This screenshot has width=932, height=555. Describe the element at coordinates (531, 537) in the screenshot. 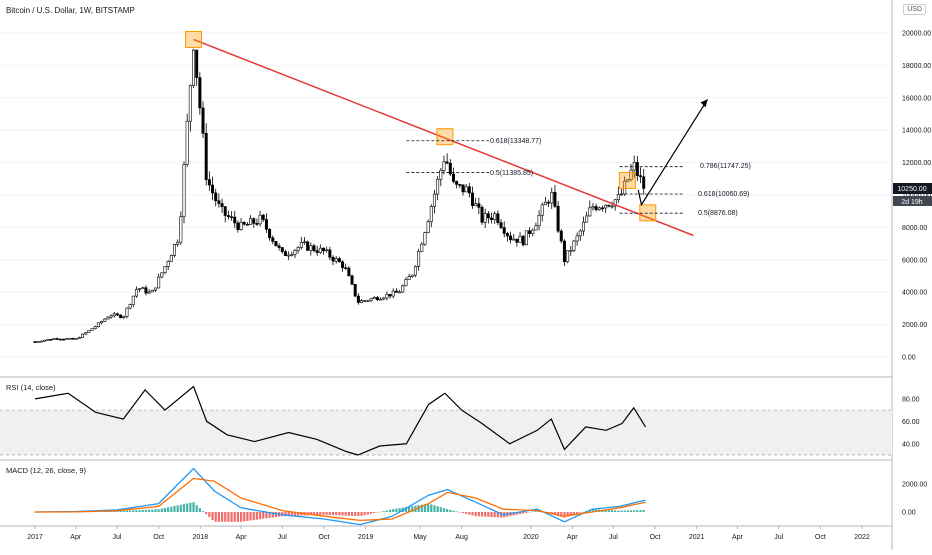

I see `time-tick-label: 2020` at that location.